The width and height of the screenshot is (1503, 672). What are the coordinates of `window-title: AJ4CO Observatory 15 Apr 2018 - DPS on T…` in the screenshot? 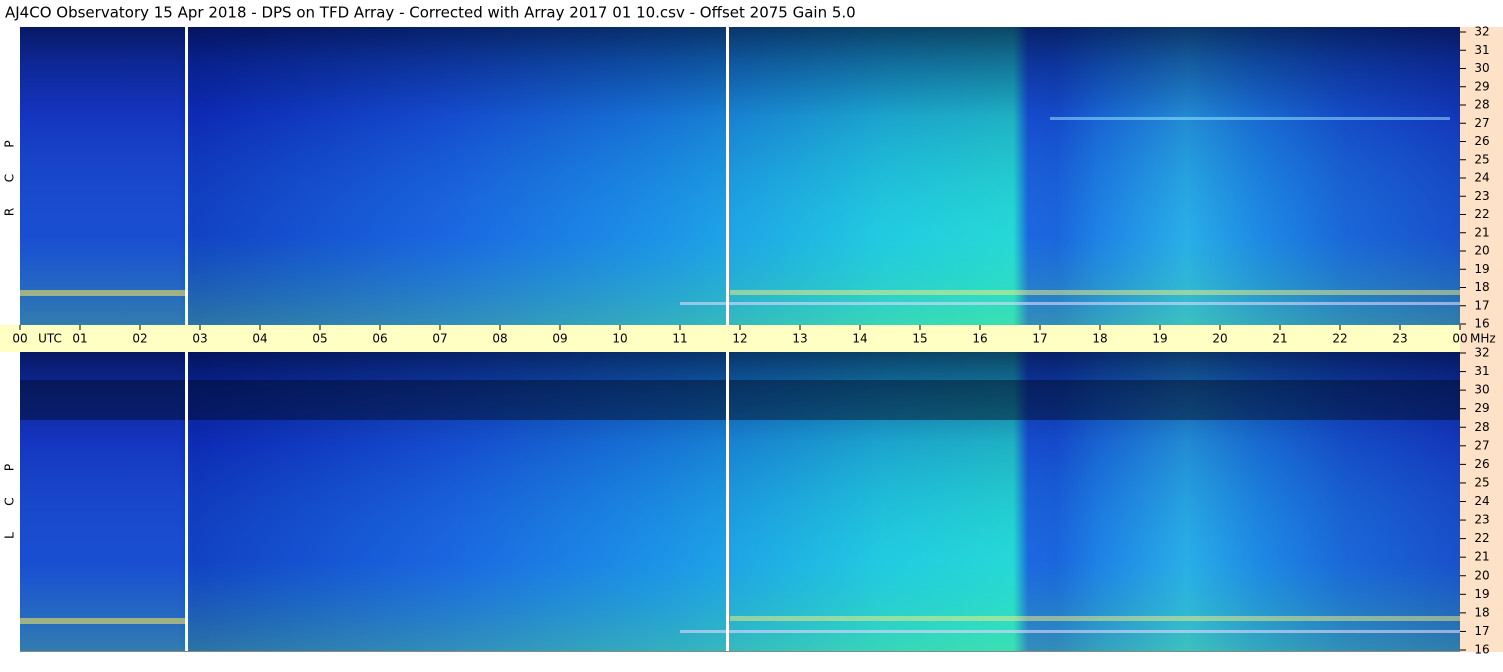 It's located at (430, 13).